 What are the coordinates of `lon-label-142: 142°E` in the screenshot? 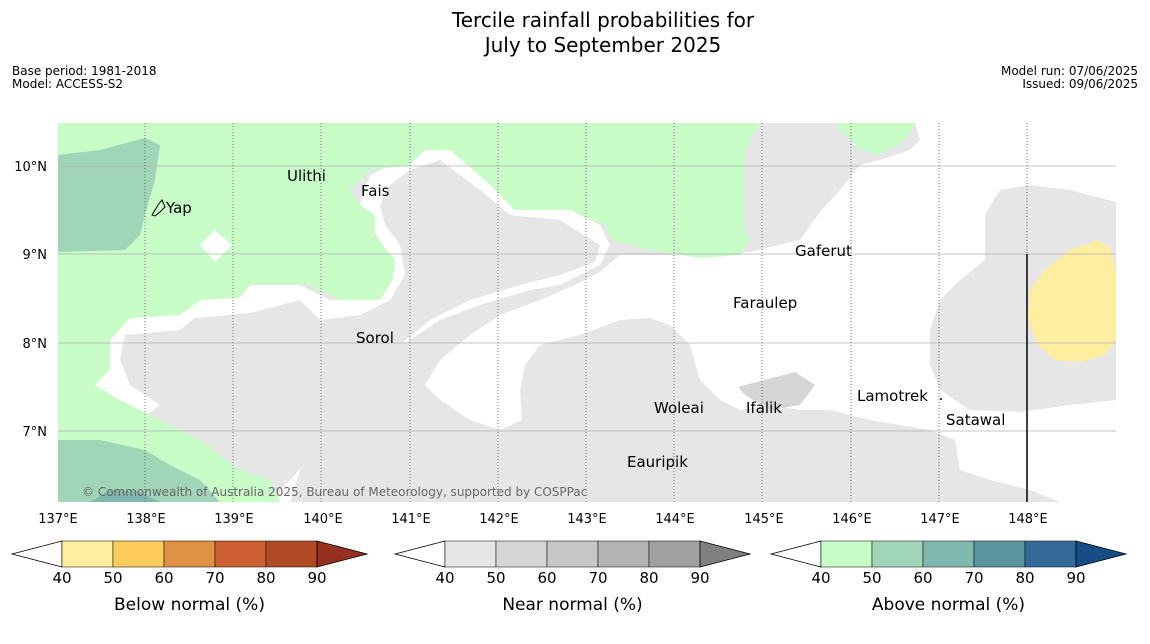 It's located at (499, 519).